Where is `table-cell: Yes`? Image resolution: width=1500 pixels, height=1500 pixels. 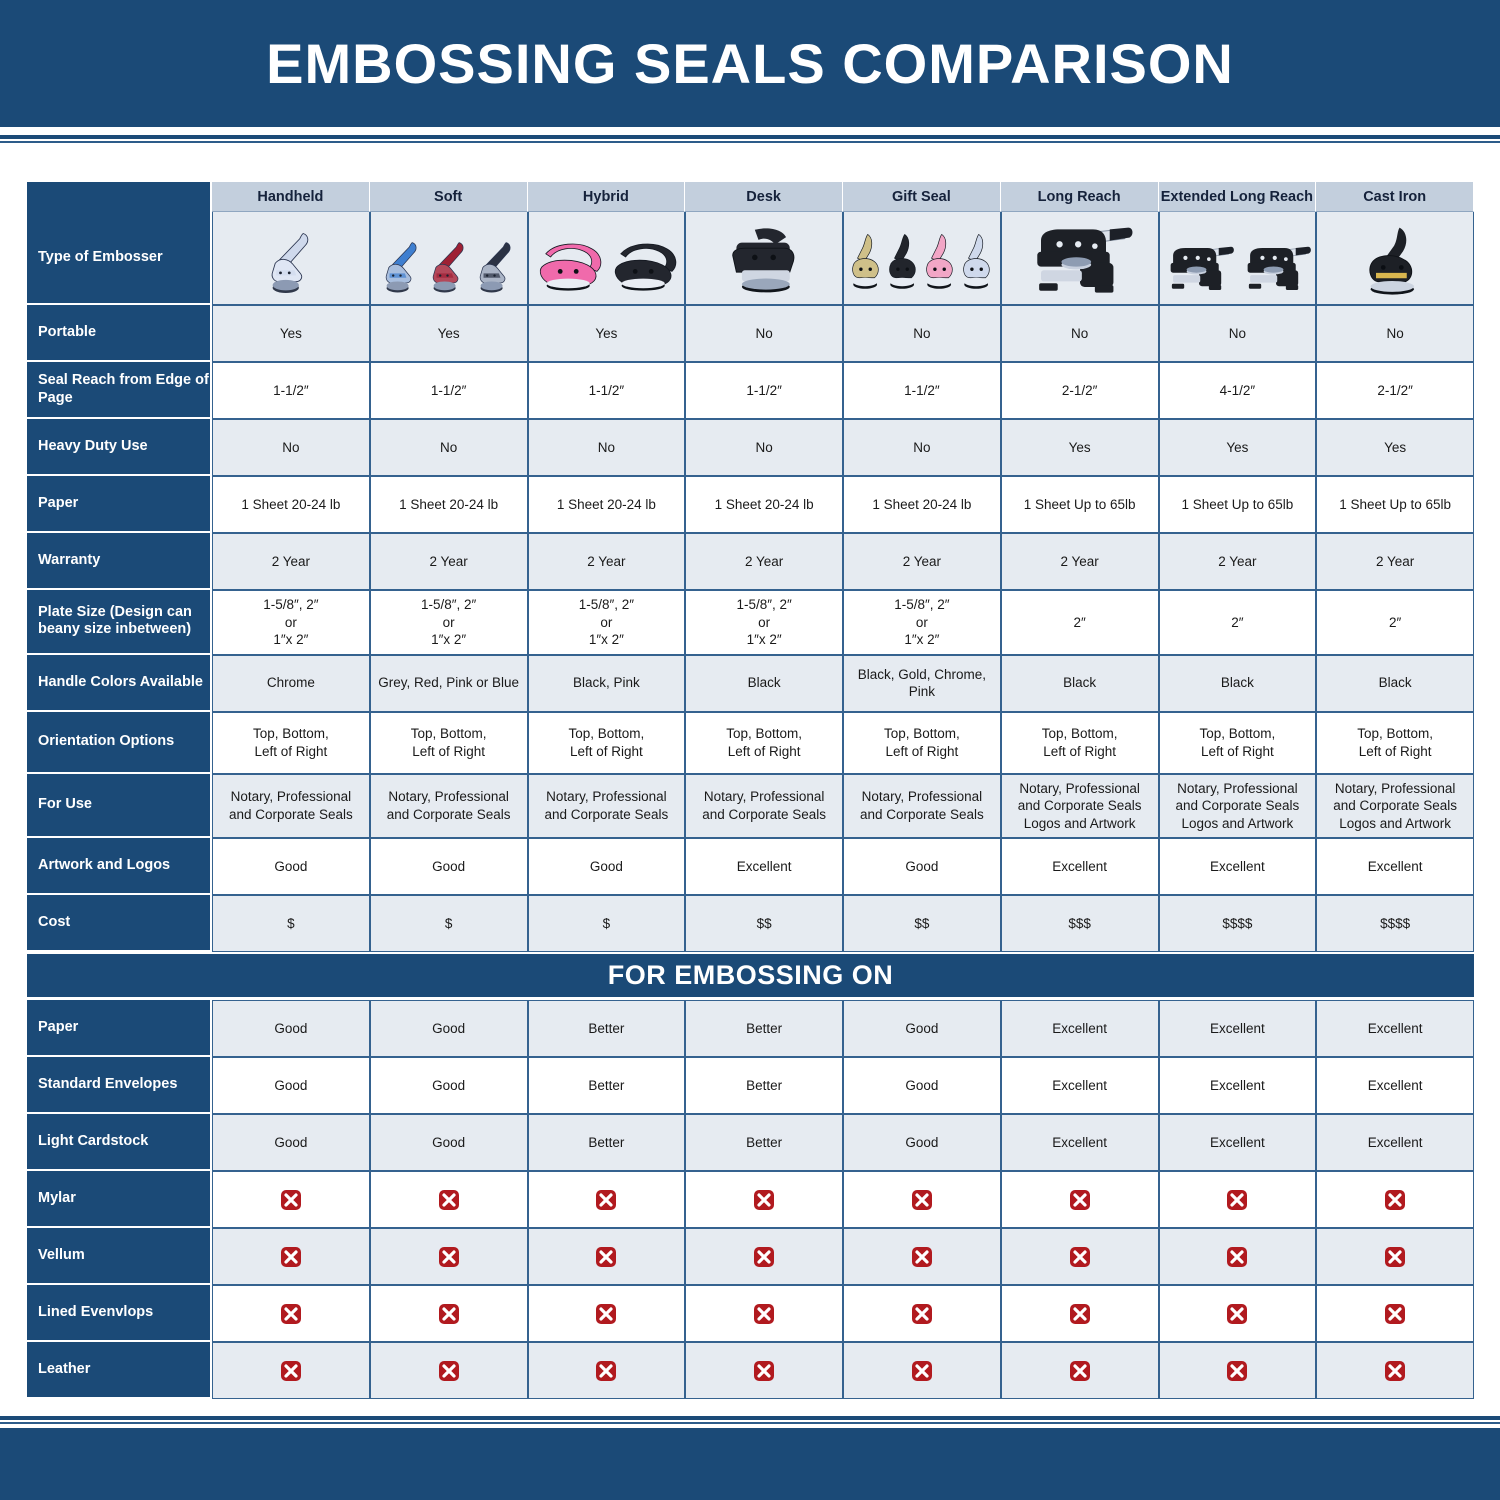
table-cell: Yes is located at coordinates (1079, 447).